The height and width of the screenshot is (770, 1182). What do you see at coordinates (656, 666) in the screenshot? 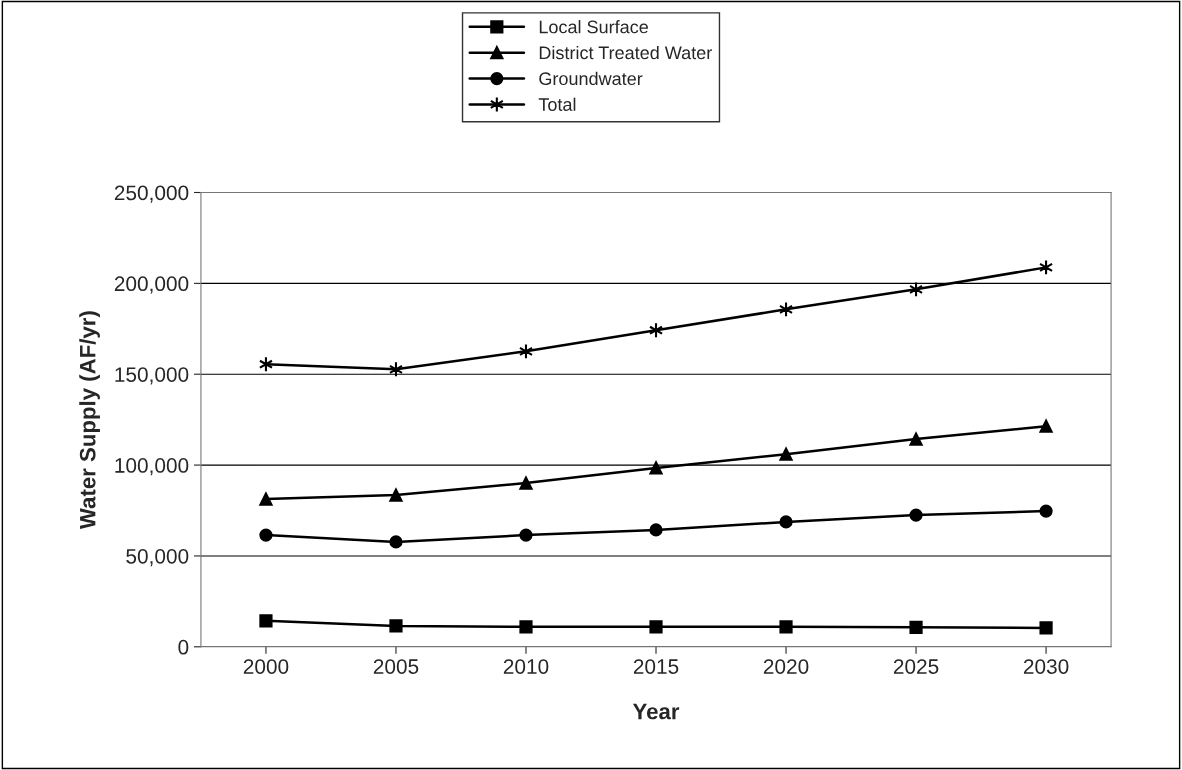
I see `x-tick-label: 2015` at bounding box center [656, 666].